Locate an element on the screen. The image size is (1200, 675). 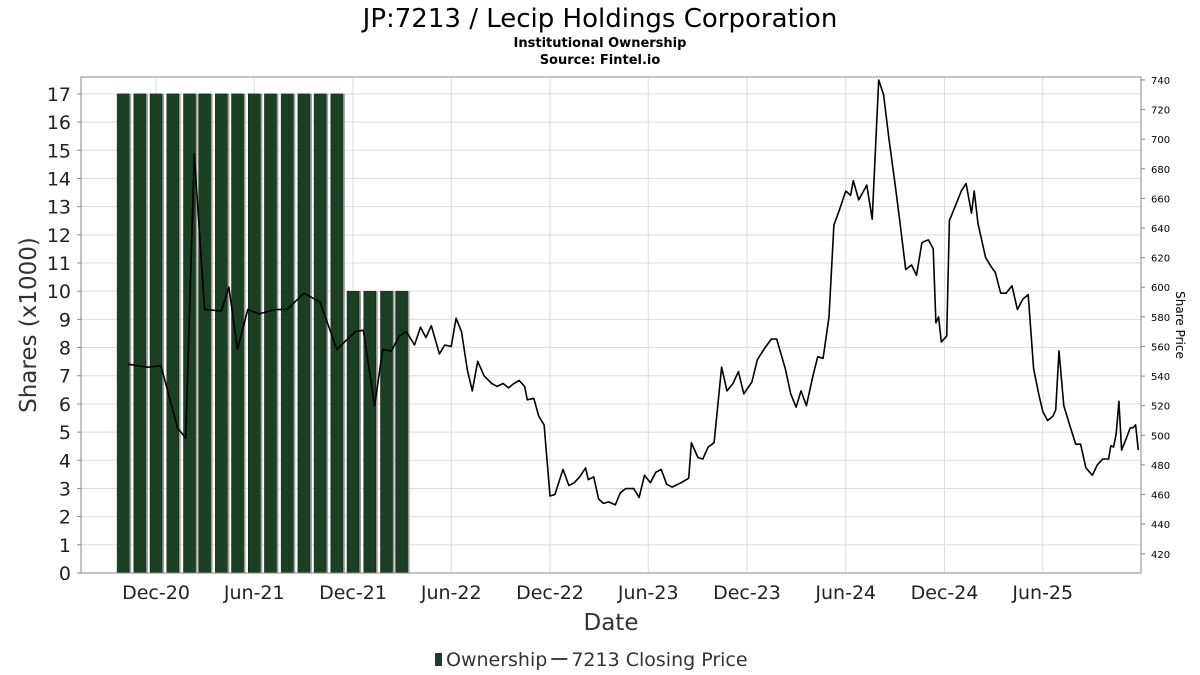
y-tick-label: 16 is located at coordinates (59, 123).